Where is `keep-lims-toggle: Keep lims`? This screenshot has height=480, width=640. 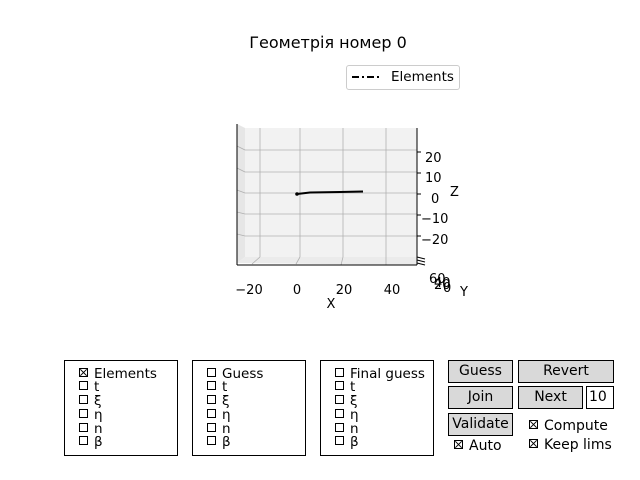
keep-lims-toggle: Keep lims is located at coordinates (570, 445).